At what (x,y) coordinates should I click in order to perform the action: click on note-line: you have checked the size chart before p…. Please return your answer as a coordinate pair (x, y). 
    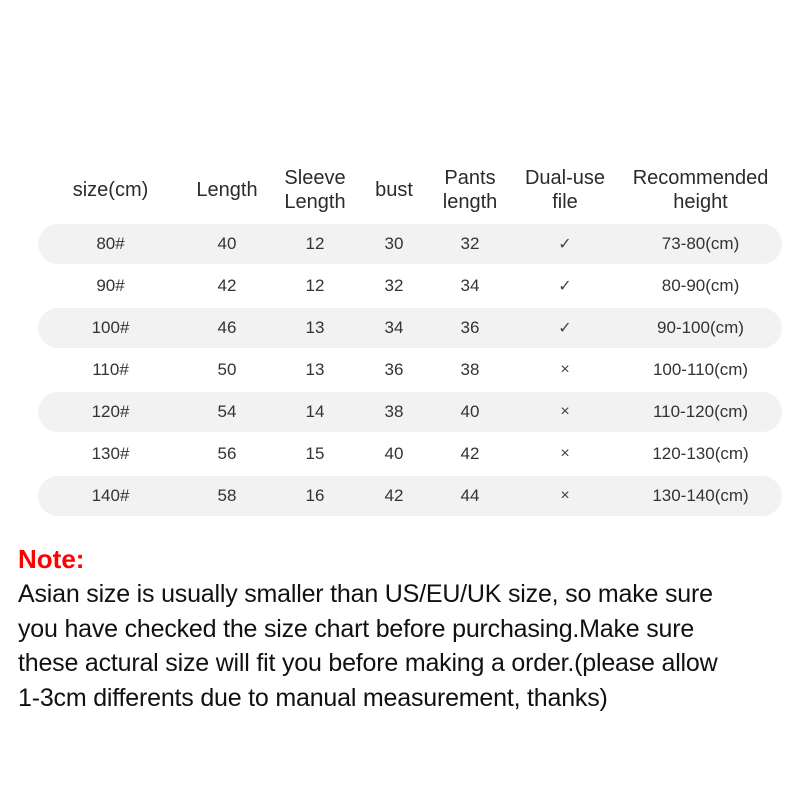
    Looking at the image, I should click on (356, 628).